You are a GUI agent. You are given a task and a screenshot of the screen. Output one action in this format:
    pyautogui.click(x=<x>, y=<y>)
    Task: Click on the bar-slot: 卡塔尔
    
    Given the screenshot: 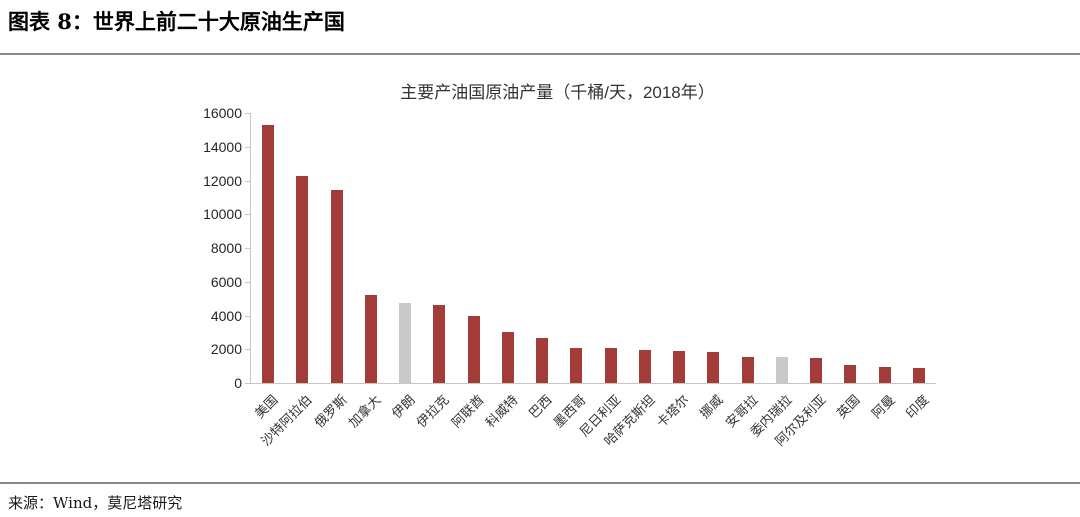 What is the action you would take?
    pyautogui.click(x=675, y=271)
    